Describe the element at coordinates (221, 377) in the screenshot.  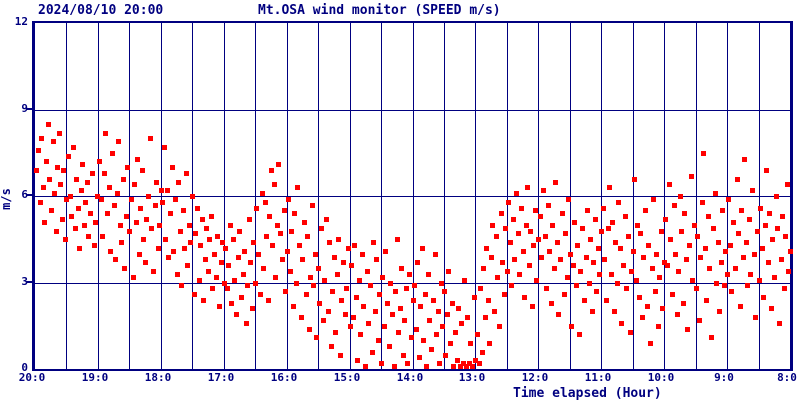
I see `x-tick-label: 17:0` at that location.